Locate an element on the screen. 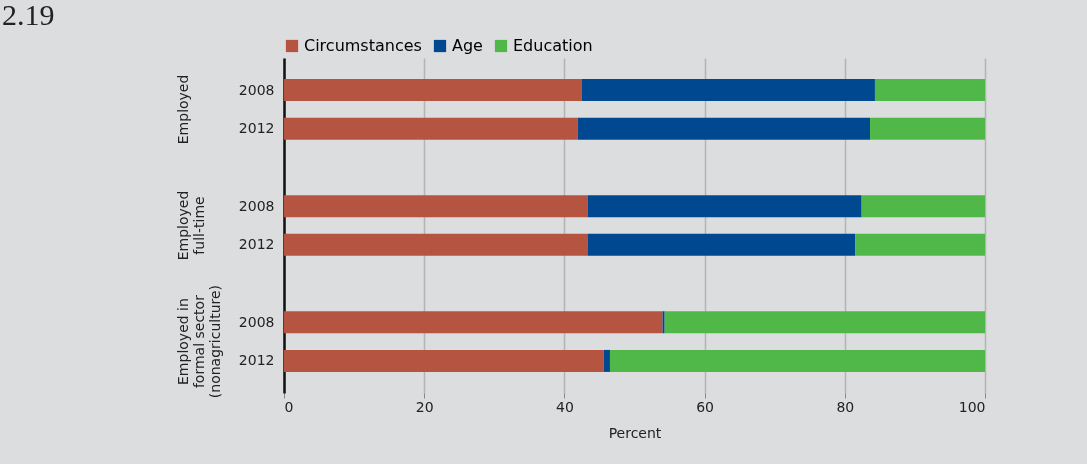  text: Employed full-time is located at coordinates (191, 225).